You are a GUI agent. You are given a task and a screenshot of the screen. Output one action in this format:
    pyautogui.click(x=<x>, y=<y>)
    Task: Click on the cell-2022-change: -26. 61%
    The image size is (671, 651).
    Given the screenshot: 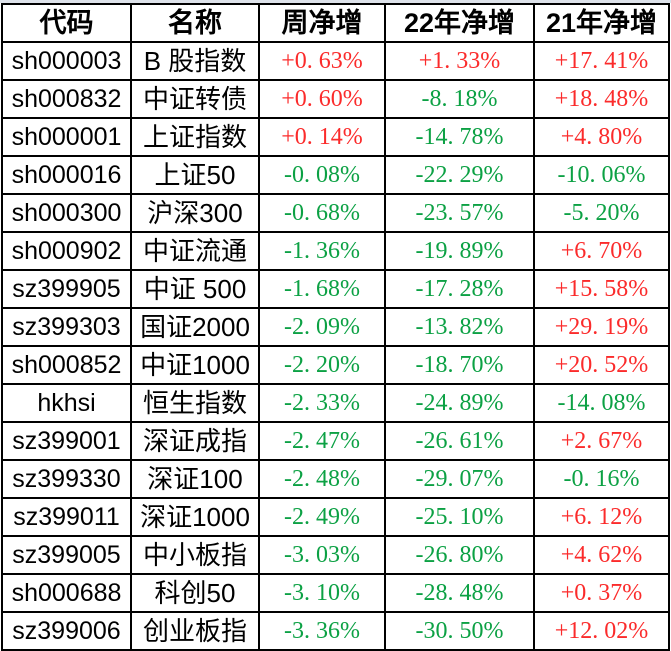 What is the action you would take?
    pyautogui.click(x=459, y=441)
    